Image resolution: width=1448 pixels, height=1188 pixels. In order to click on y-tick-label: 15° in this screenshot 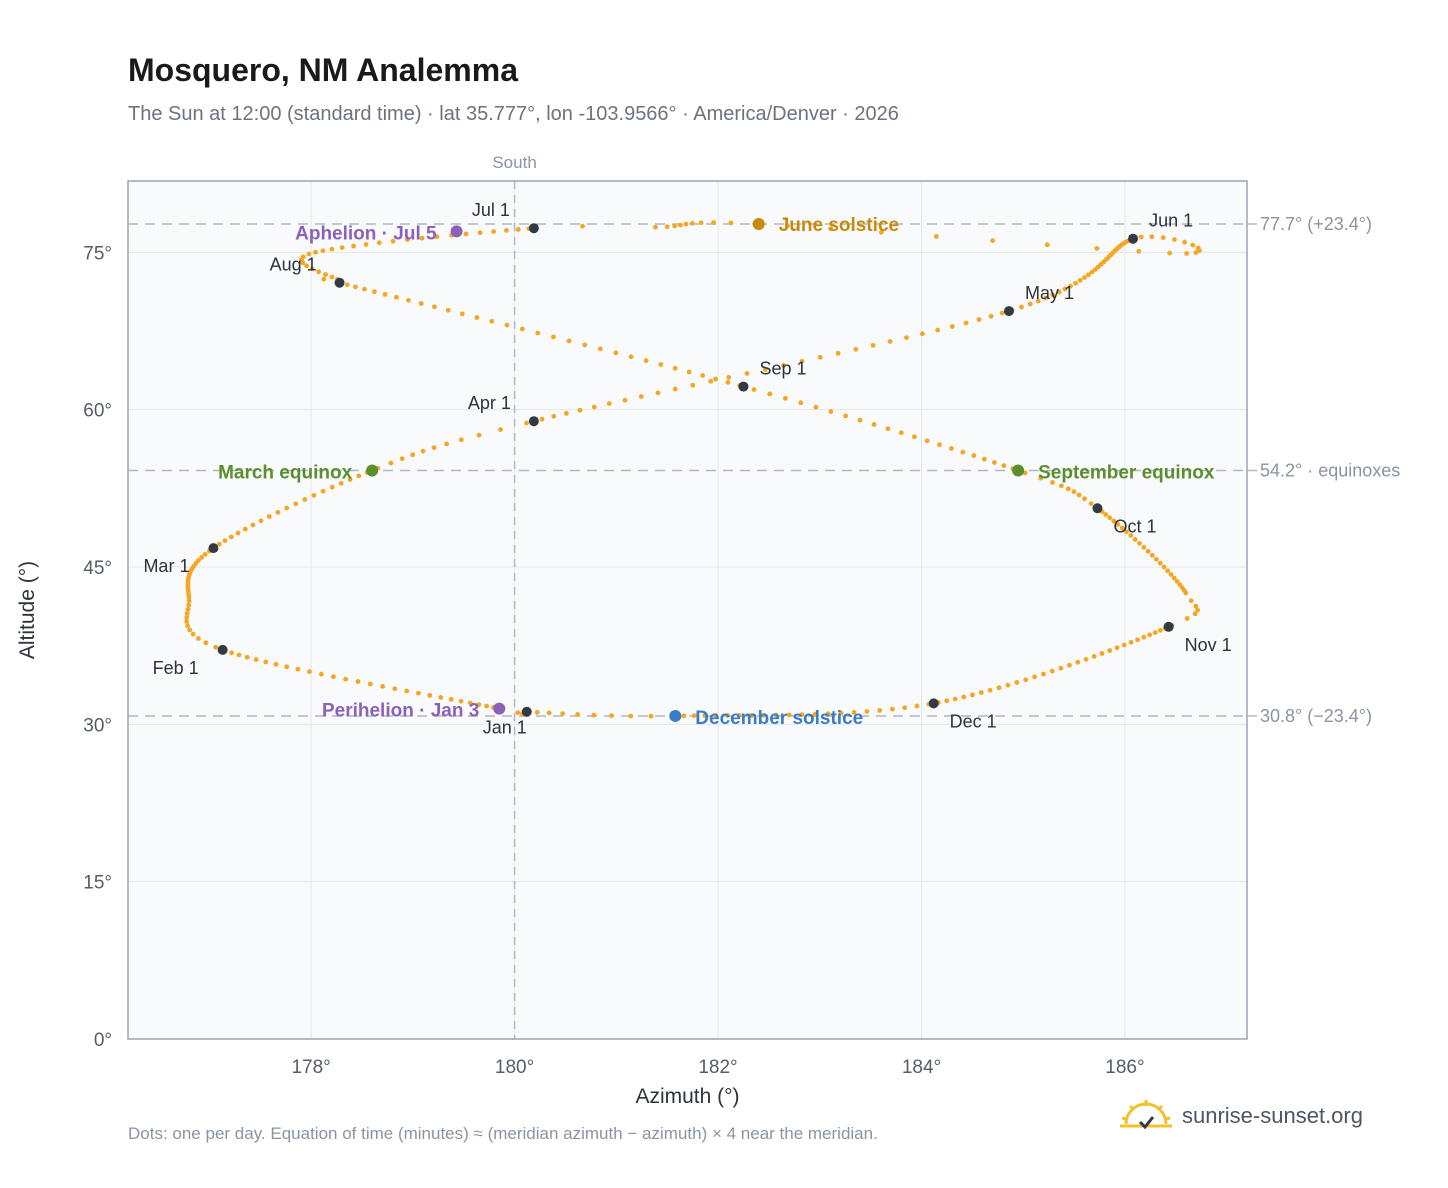, I will do `click(97, 883)`.